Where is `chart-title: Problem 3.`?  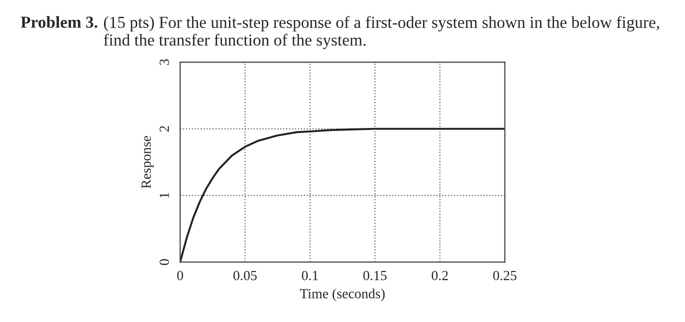 chart-title: Problem 3. is located at coordinates (59, 22).